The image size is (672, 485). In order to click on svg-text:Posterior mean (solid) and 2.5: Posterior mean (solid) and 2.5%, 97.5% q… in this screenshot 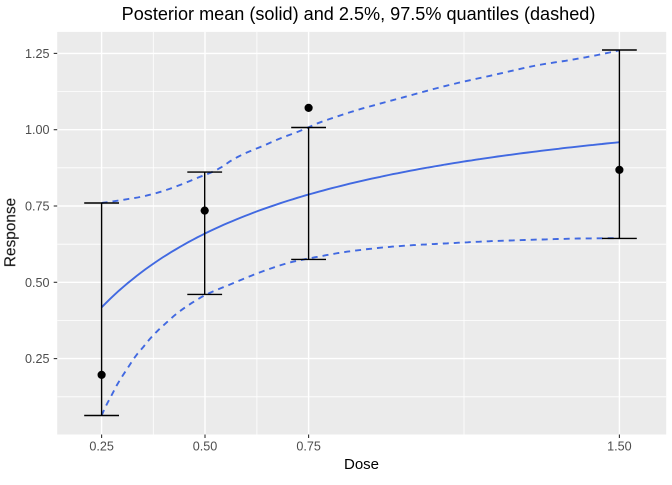, I will do `click(359, 14)`.